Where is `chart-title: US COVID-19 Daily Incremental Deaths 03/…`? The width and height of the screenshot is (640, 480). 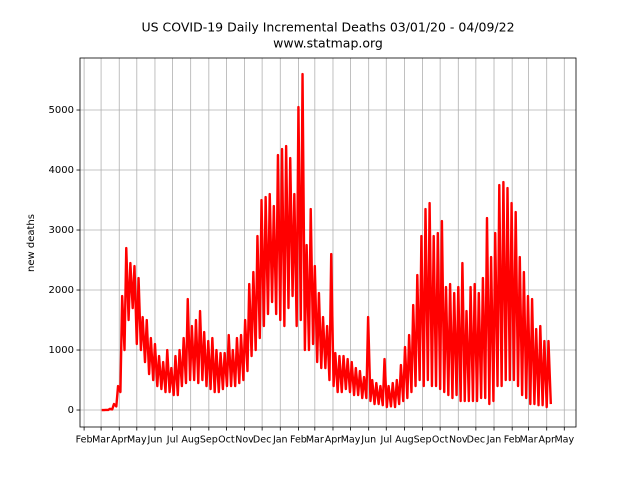 chart-title: US COVID-19 Daily Incremental Deaths 03/… is located at coordinates (327, 27).